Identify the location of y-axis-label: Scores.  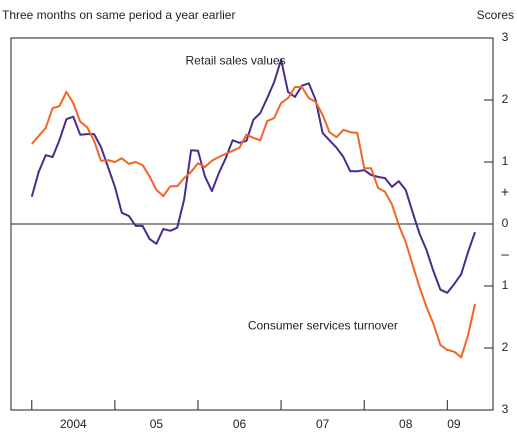
(495, 15).